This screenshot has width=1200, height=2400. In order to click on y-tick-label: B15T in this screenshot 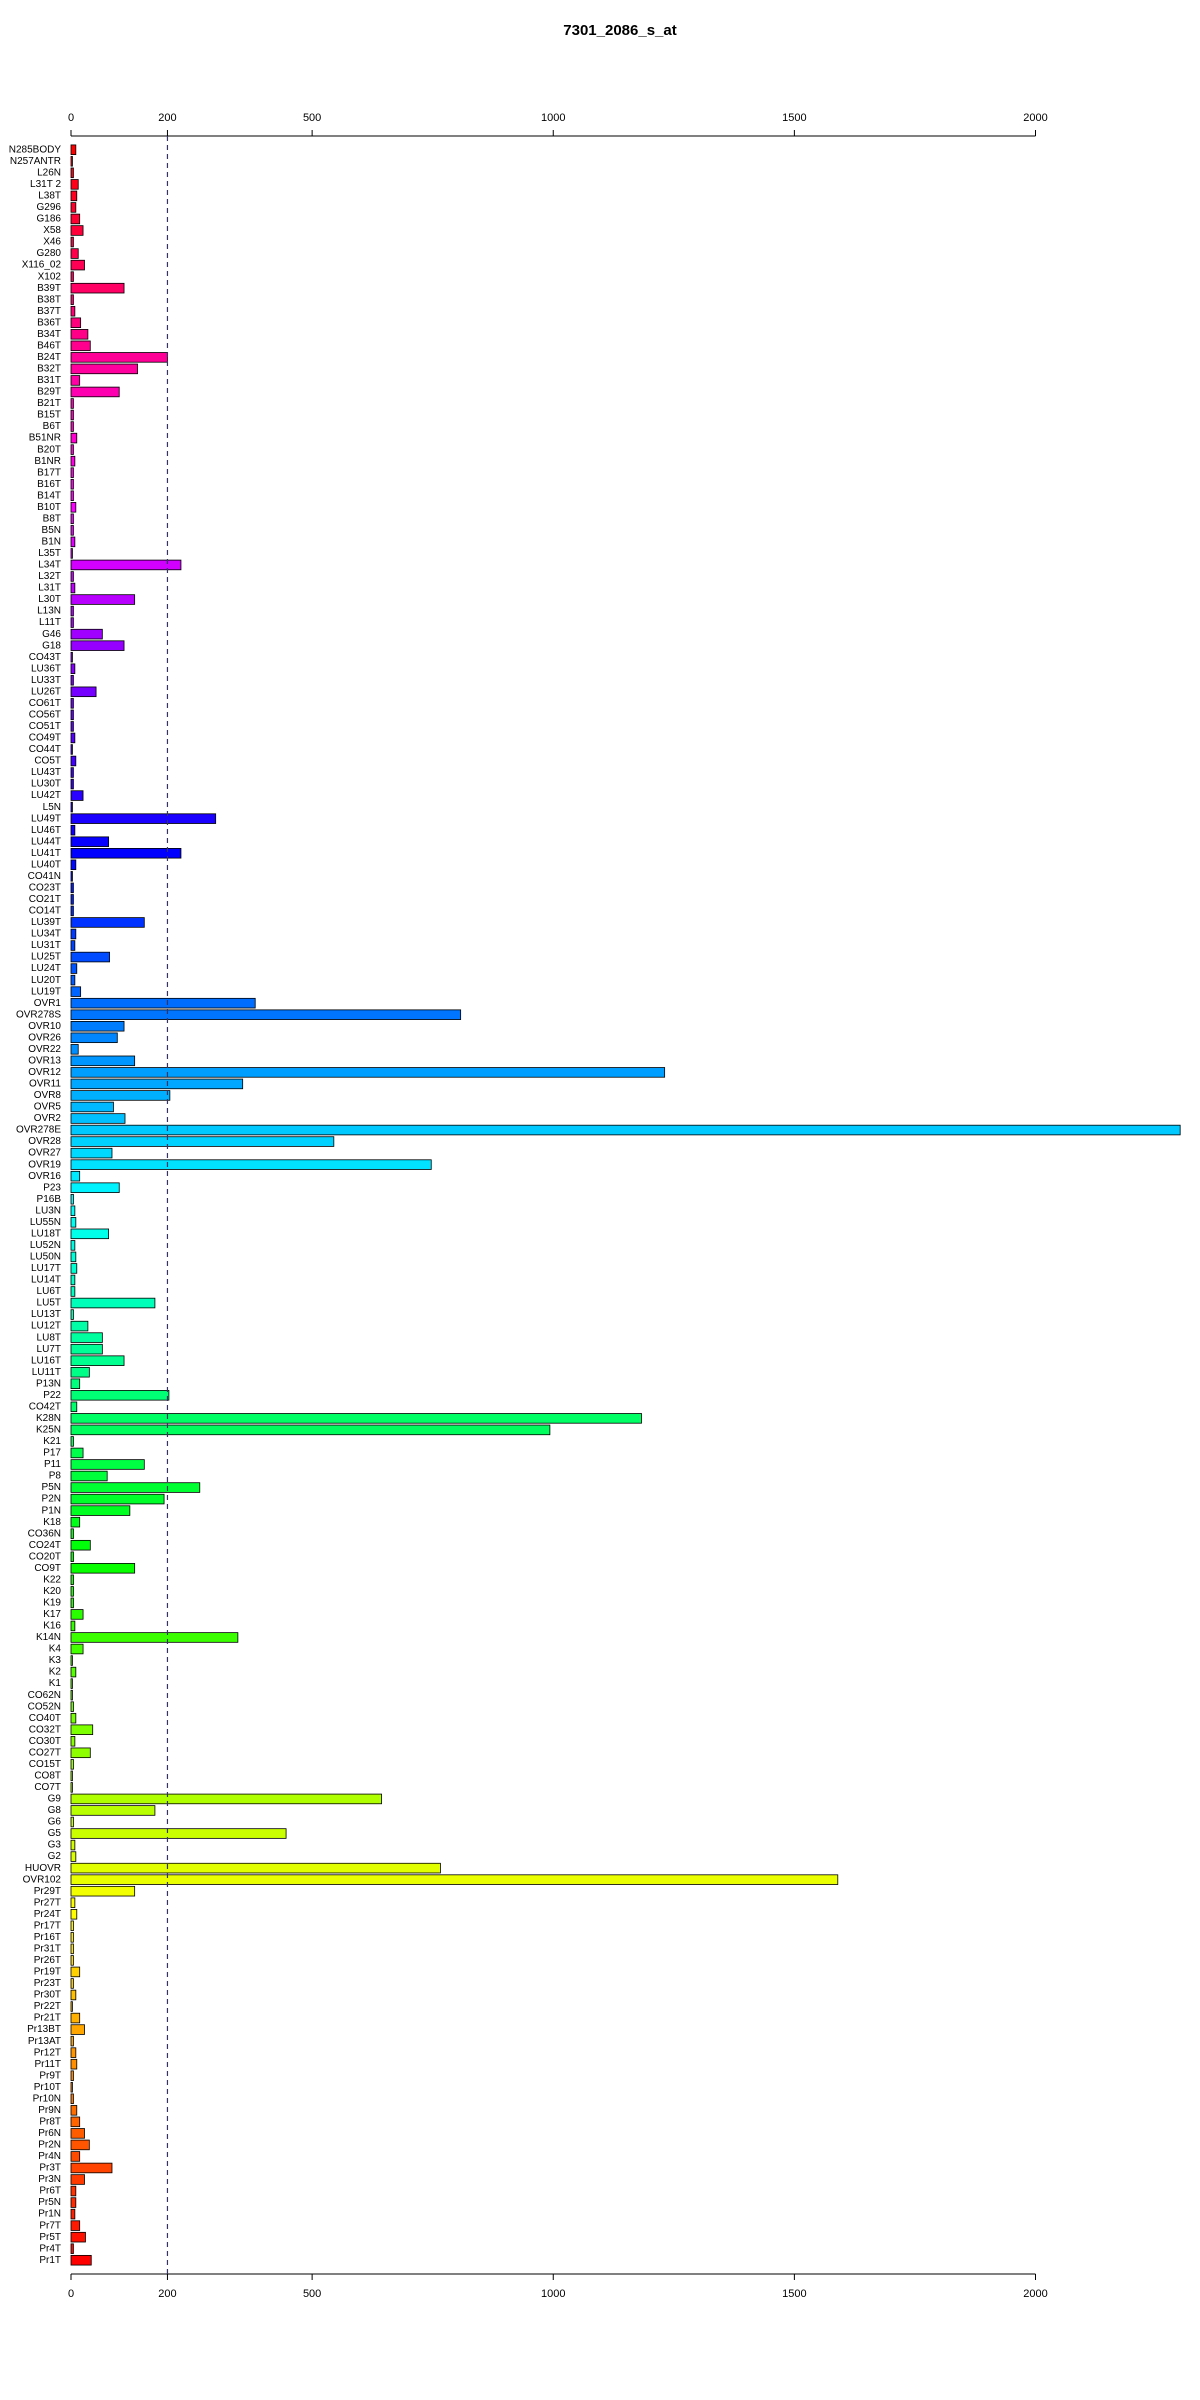, I will do `click(49, 415)`.